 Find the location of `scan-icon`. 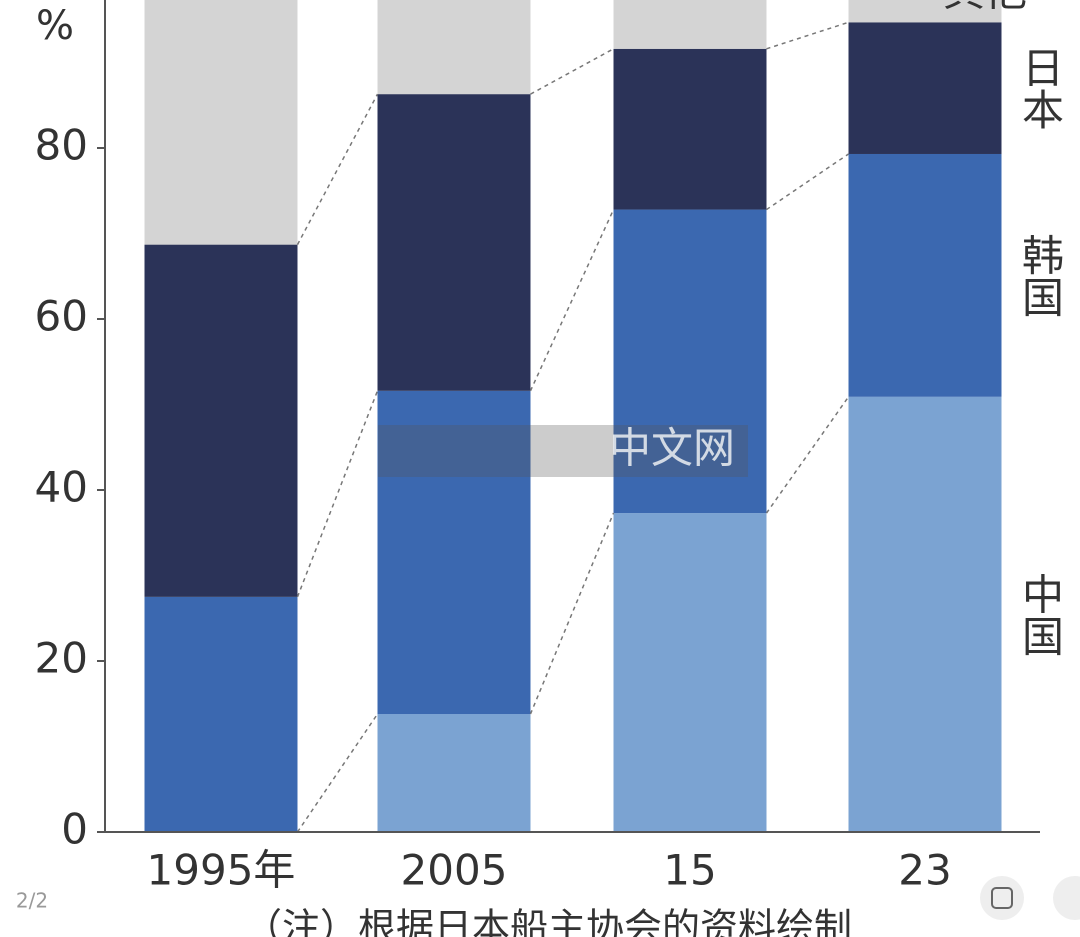

scan-icon is located at coordinates (1002, 898).